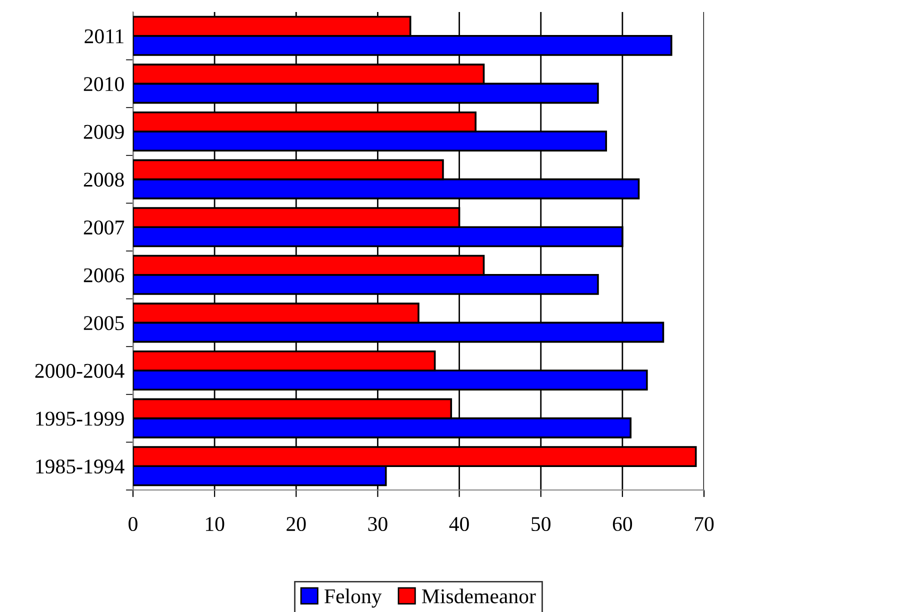 The width and height of the screenshot is (912, 612). What do you see at coordinates (104, 84) in the screenshot?
I see `y-tick-label: 2010` at bounding box center [104, 84].